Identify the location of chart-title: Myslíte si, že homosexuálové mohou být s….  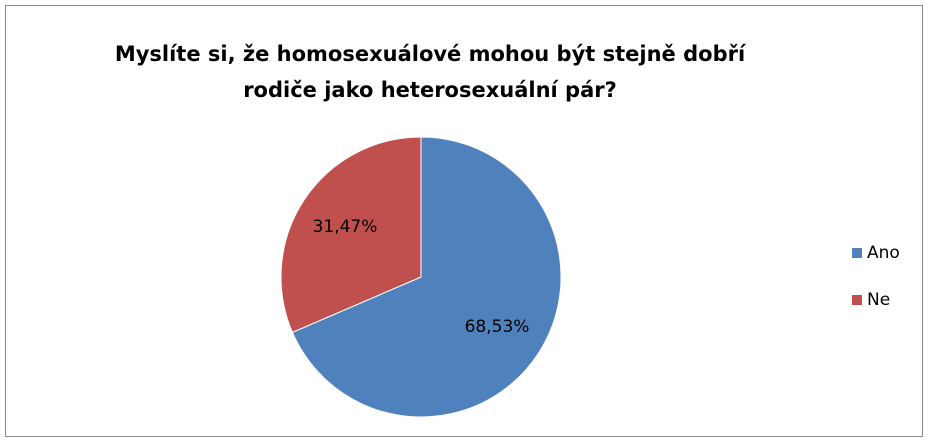
(430, 72).